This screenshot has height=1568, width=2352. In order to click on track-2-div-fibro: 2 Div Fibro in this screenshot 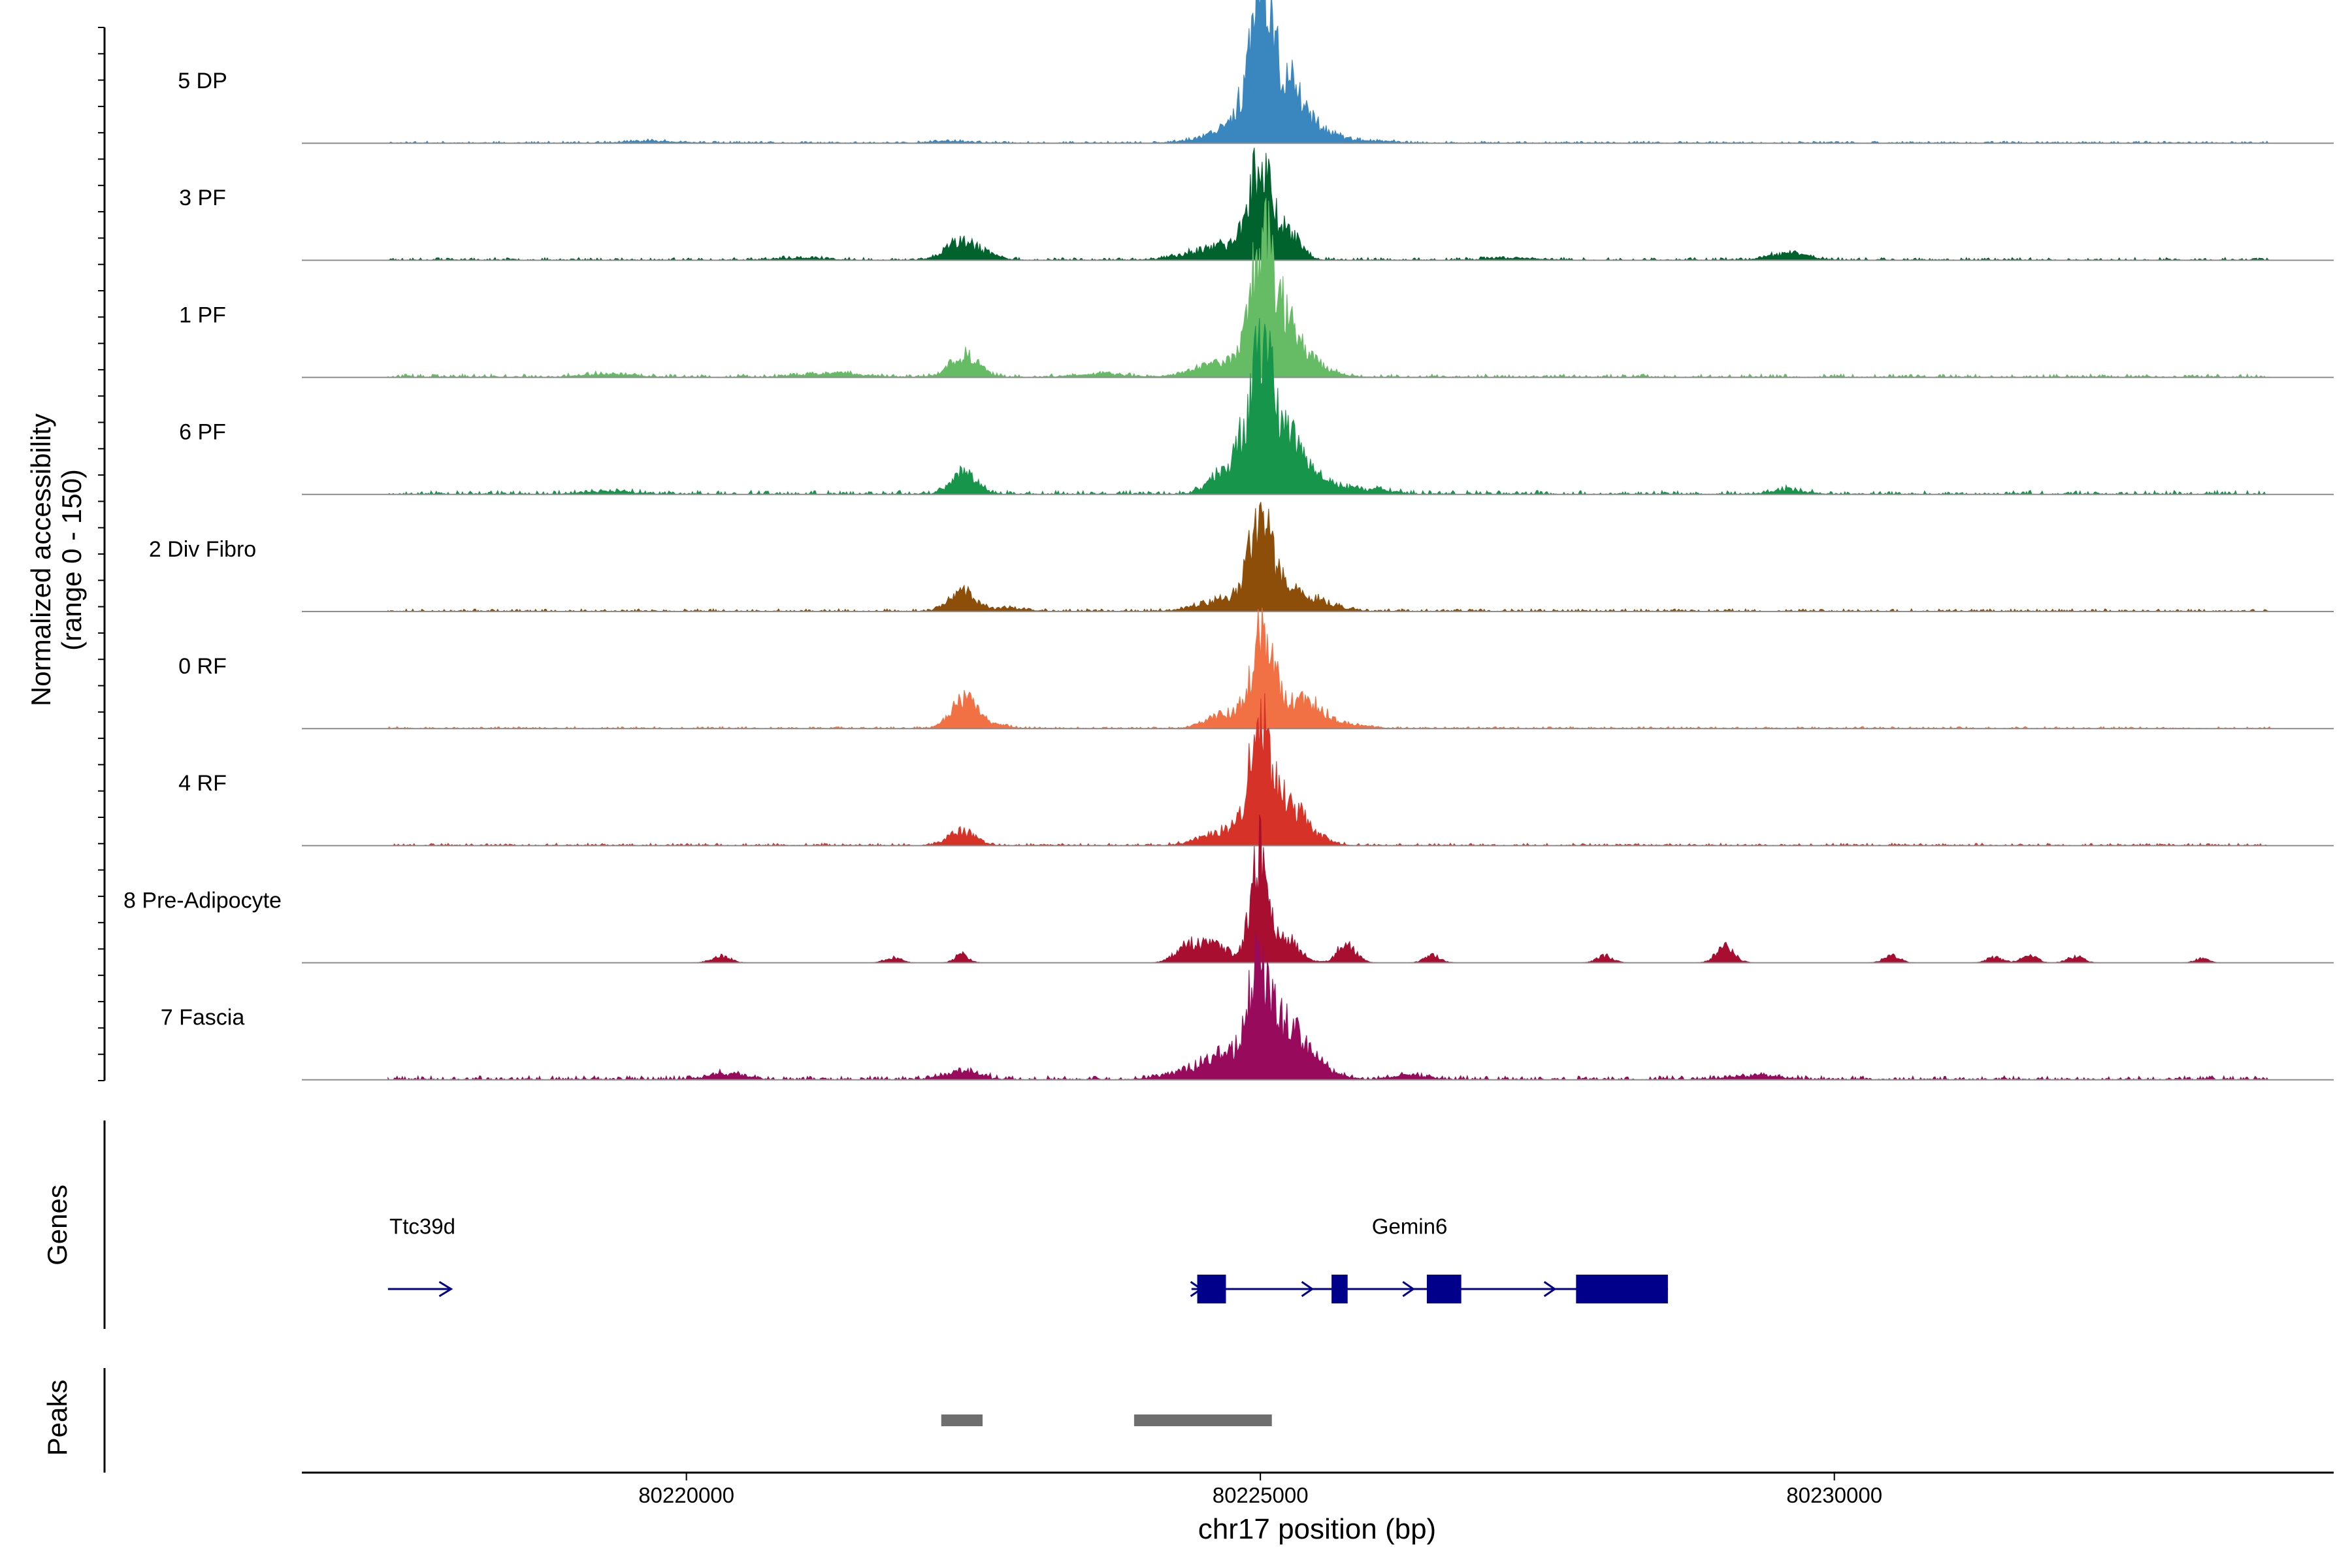, I will do `click(1241, 557)`.